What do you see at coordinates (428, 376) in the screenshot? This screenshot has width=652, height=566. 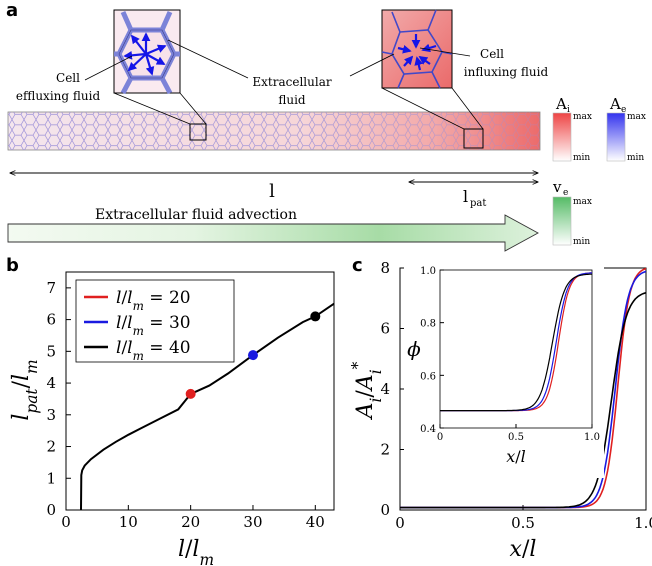 I see `inset-y-tick-label: 0.6` at bounding box center [428, 376].